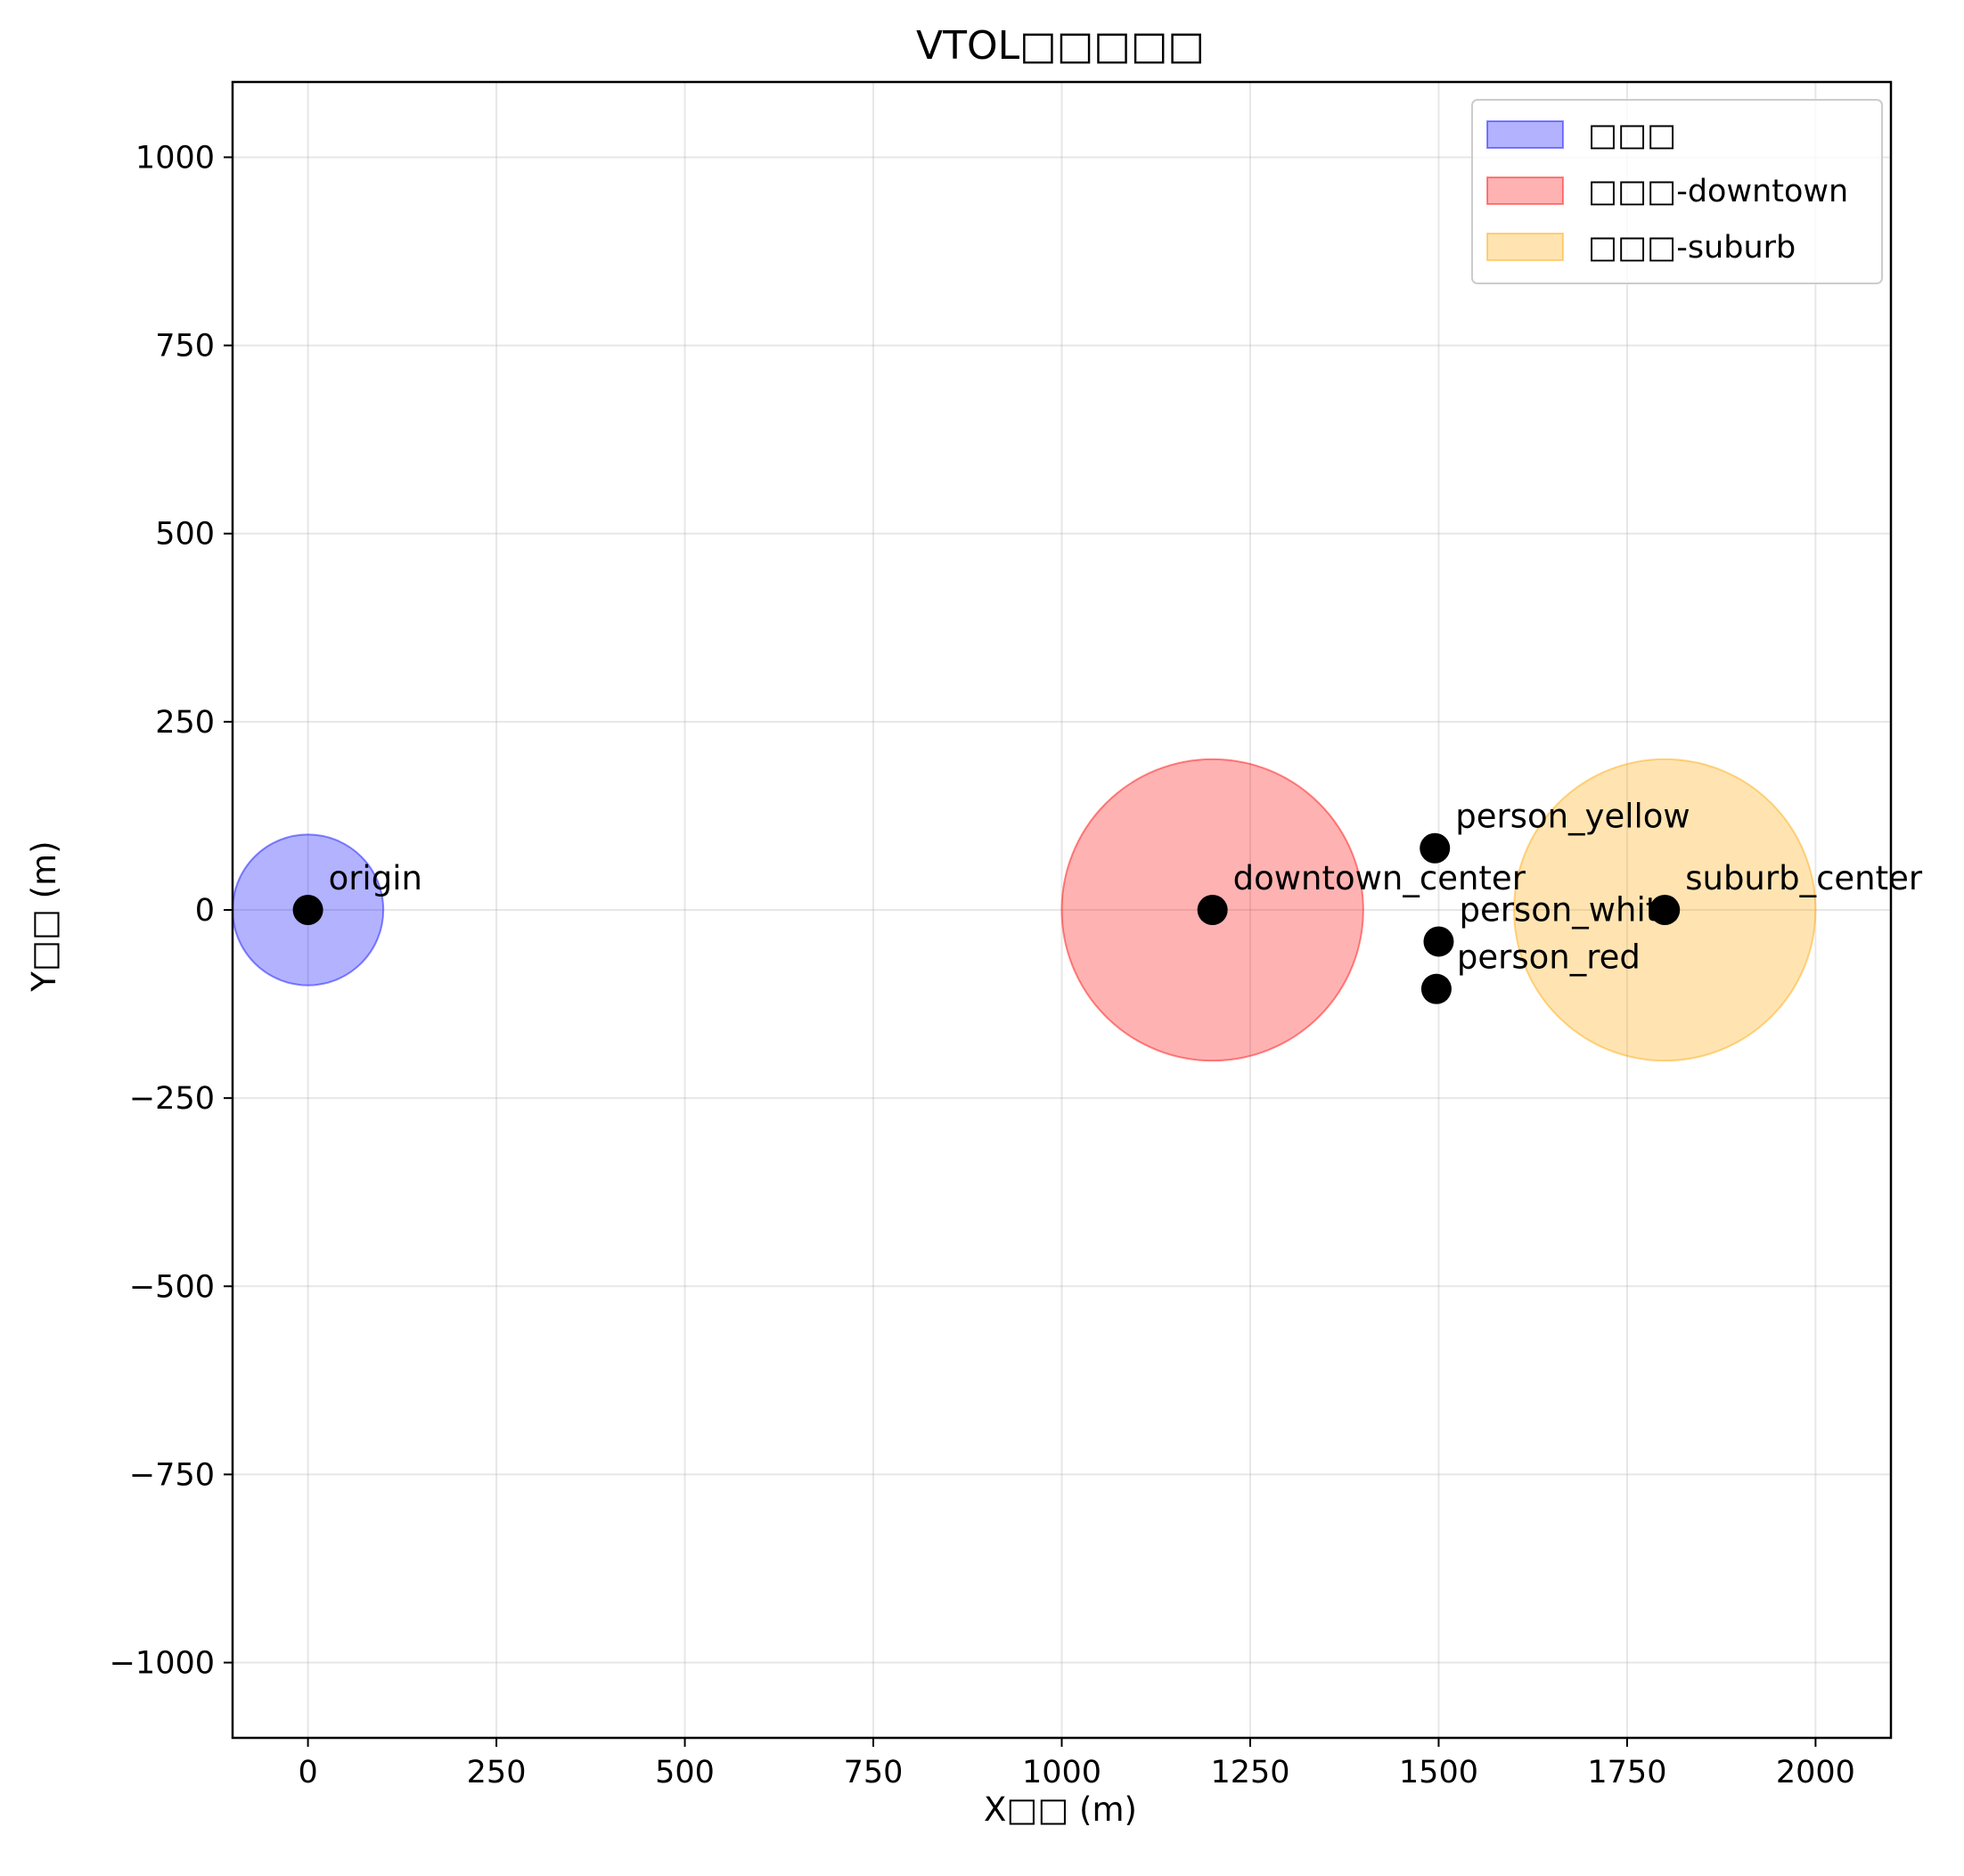 The image size is (1964, 1876). I want to click on legend: □□□ □□□-downtown □□□-suburb, so click(1677, 192).